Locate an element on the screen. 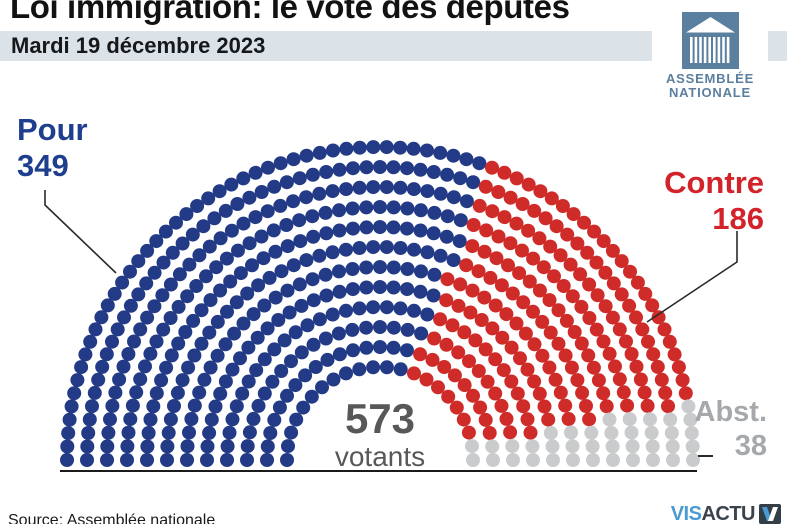 This screenshot has height=524, width=787. contre-label-value: 186 is located at coordinates (738, 218).